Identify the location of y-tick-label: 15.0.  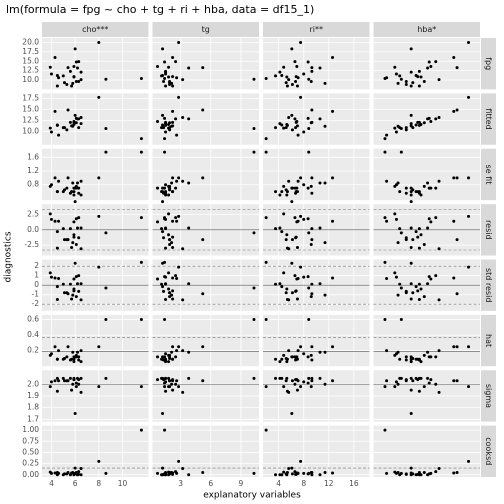
(30, 109).